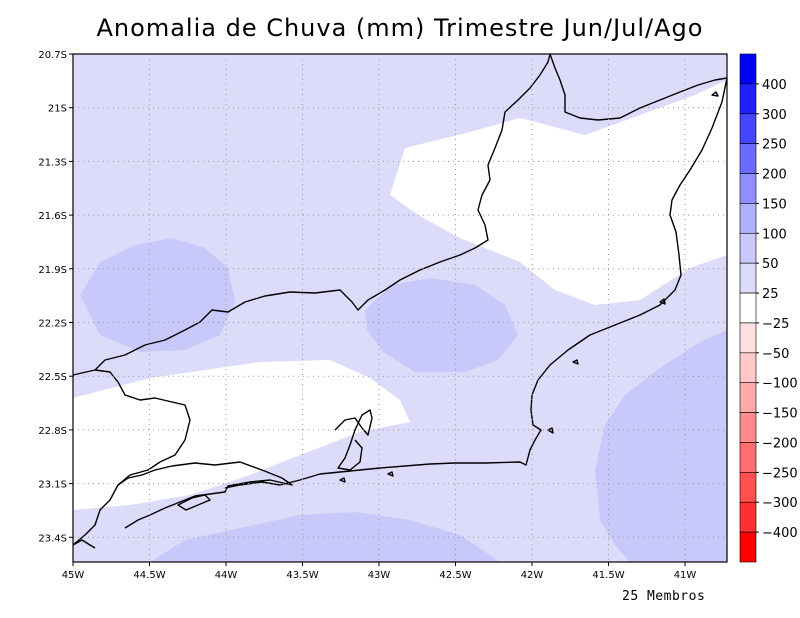 The image size is (800, 618). What do you see at coordinates (780, 473) in the screenshot?
I see `colorbar-label: −250` at bounding box center [780, 473].